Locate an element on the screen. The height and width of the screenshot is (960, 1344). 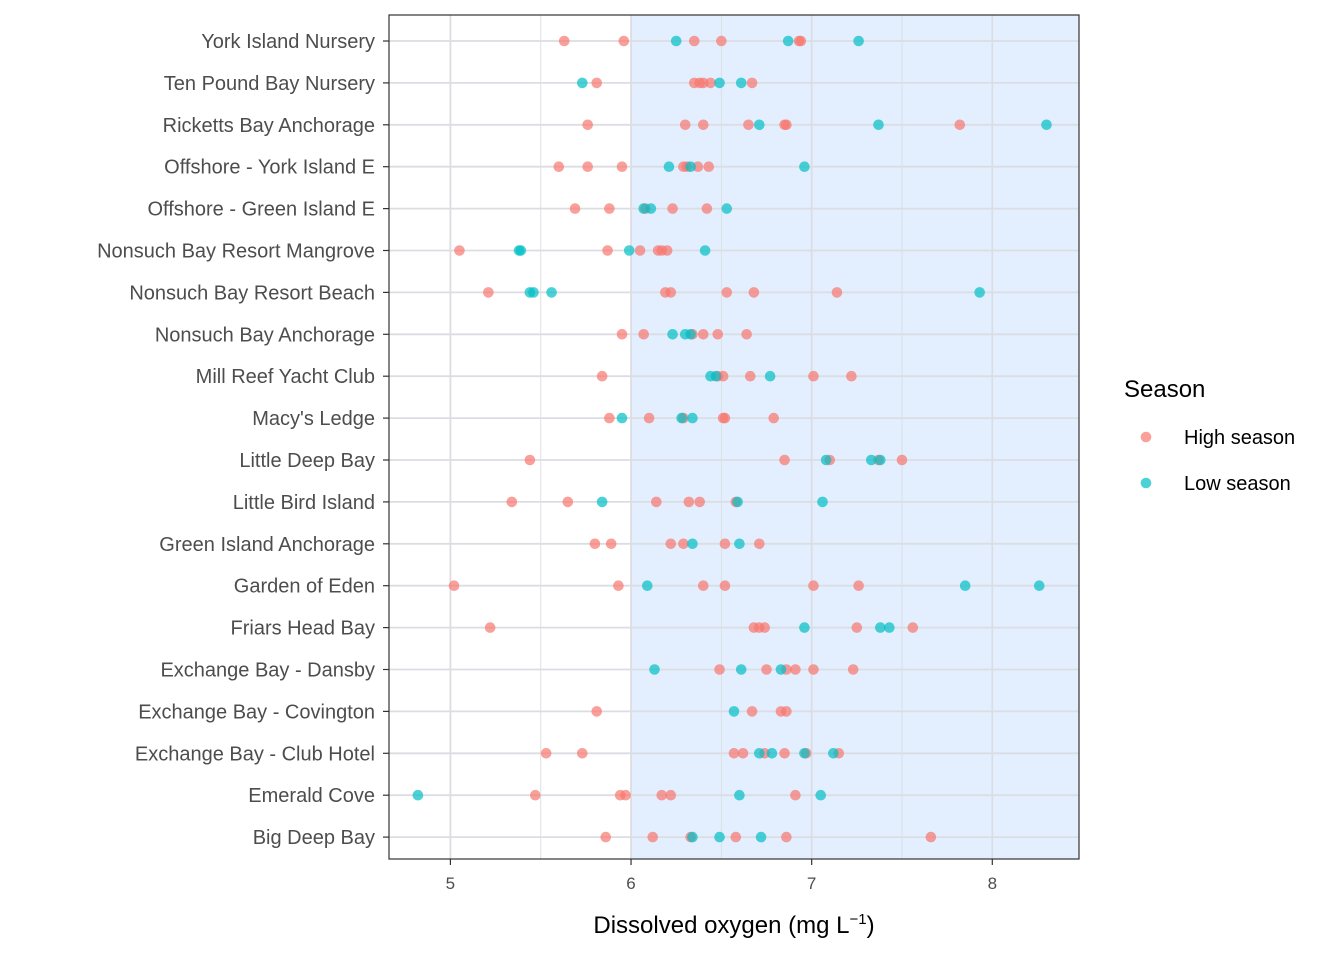
legend-label-high-season: High season is located at coordinates (1239, 438).